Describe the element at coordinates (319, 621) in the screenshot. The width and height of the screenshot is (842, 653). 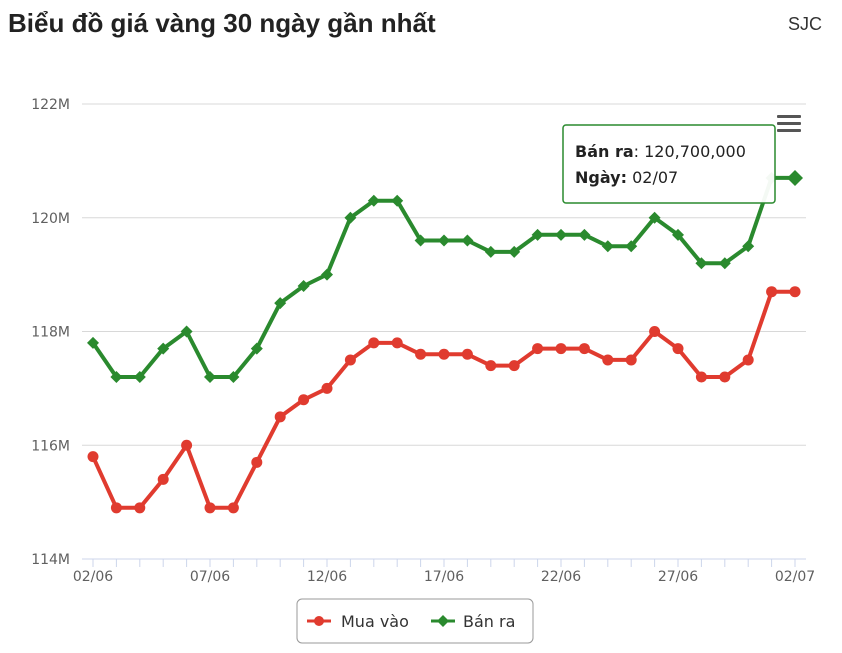
I see `legend-marker-buy` at that location.